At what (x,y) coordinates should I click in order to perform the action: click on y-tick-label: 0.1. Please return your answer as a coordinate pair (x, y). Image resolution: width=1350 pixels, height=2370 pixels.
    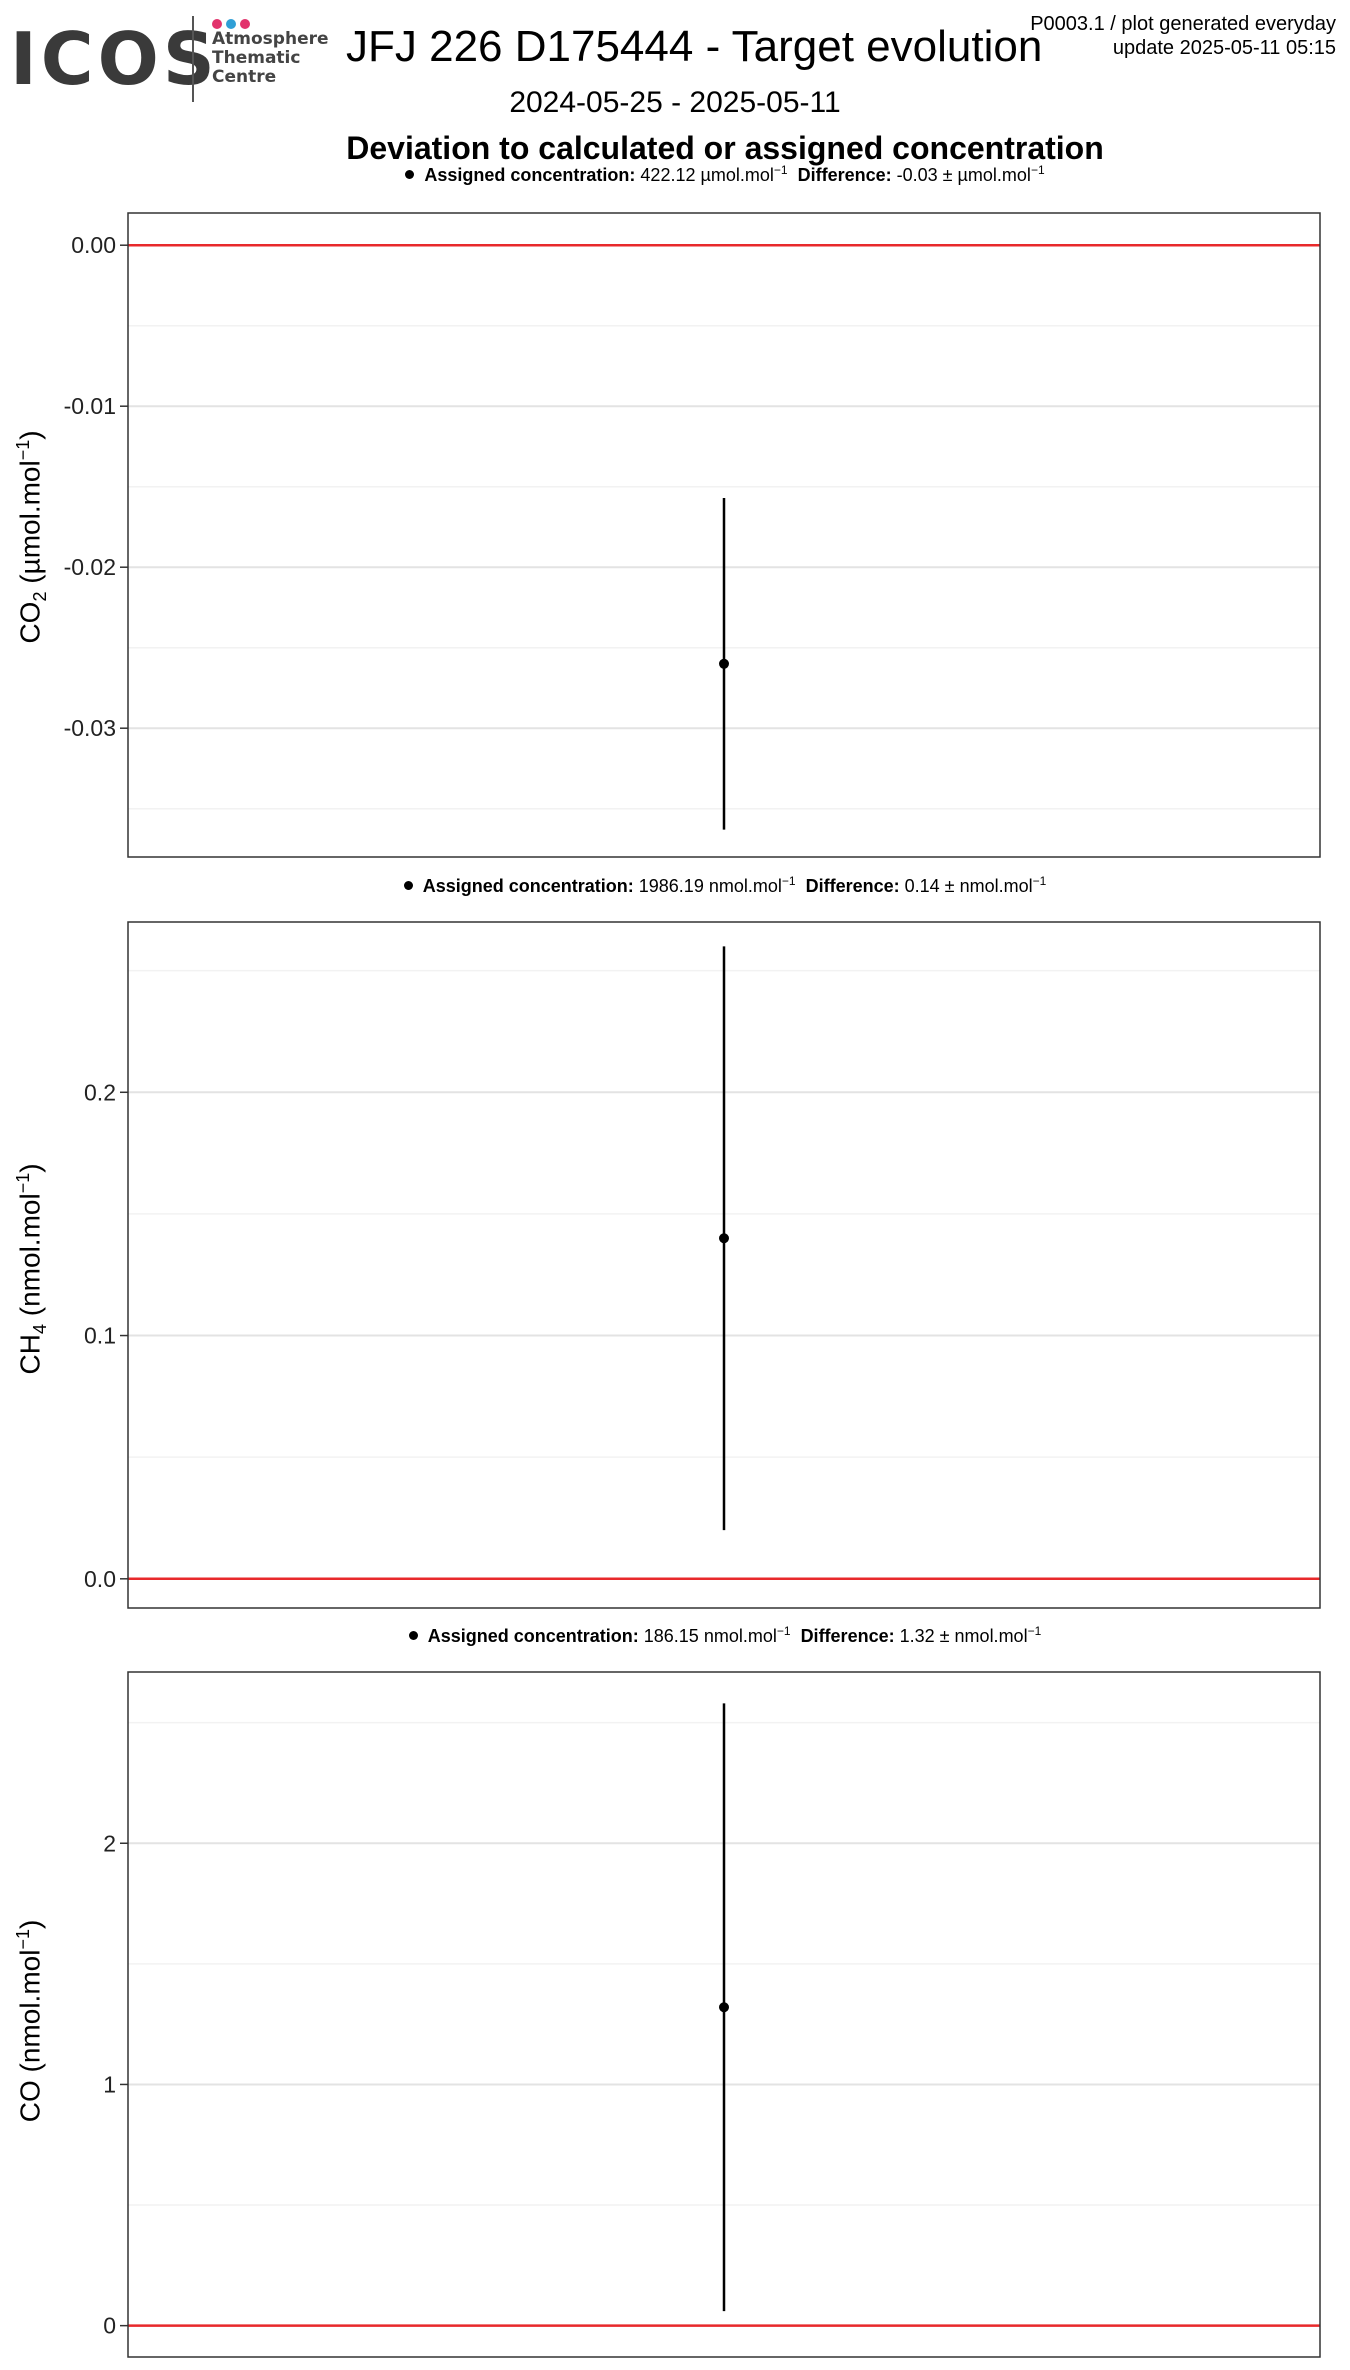
    Looking at the image, I should click on (100, 1336).